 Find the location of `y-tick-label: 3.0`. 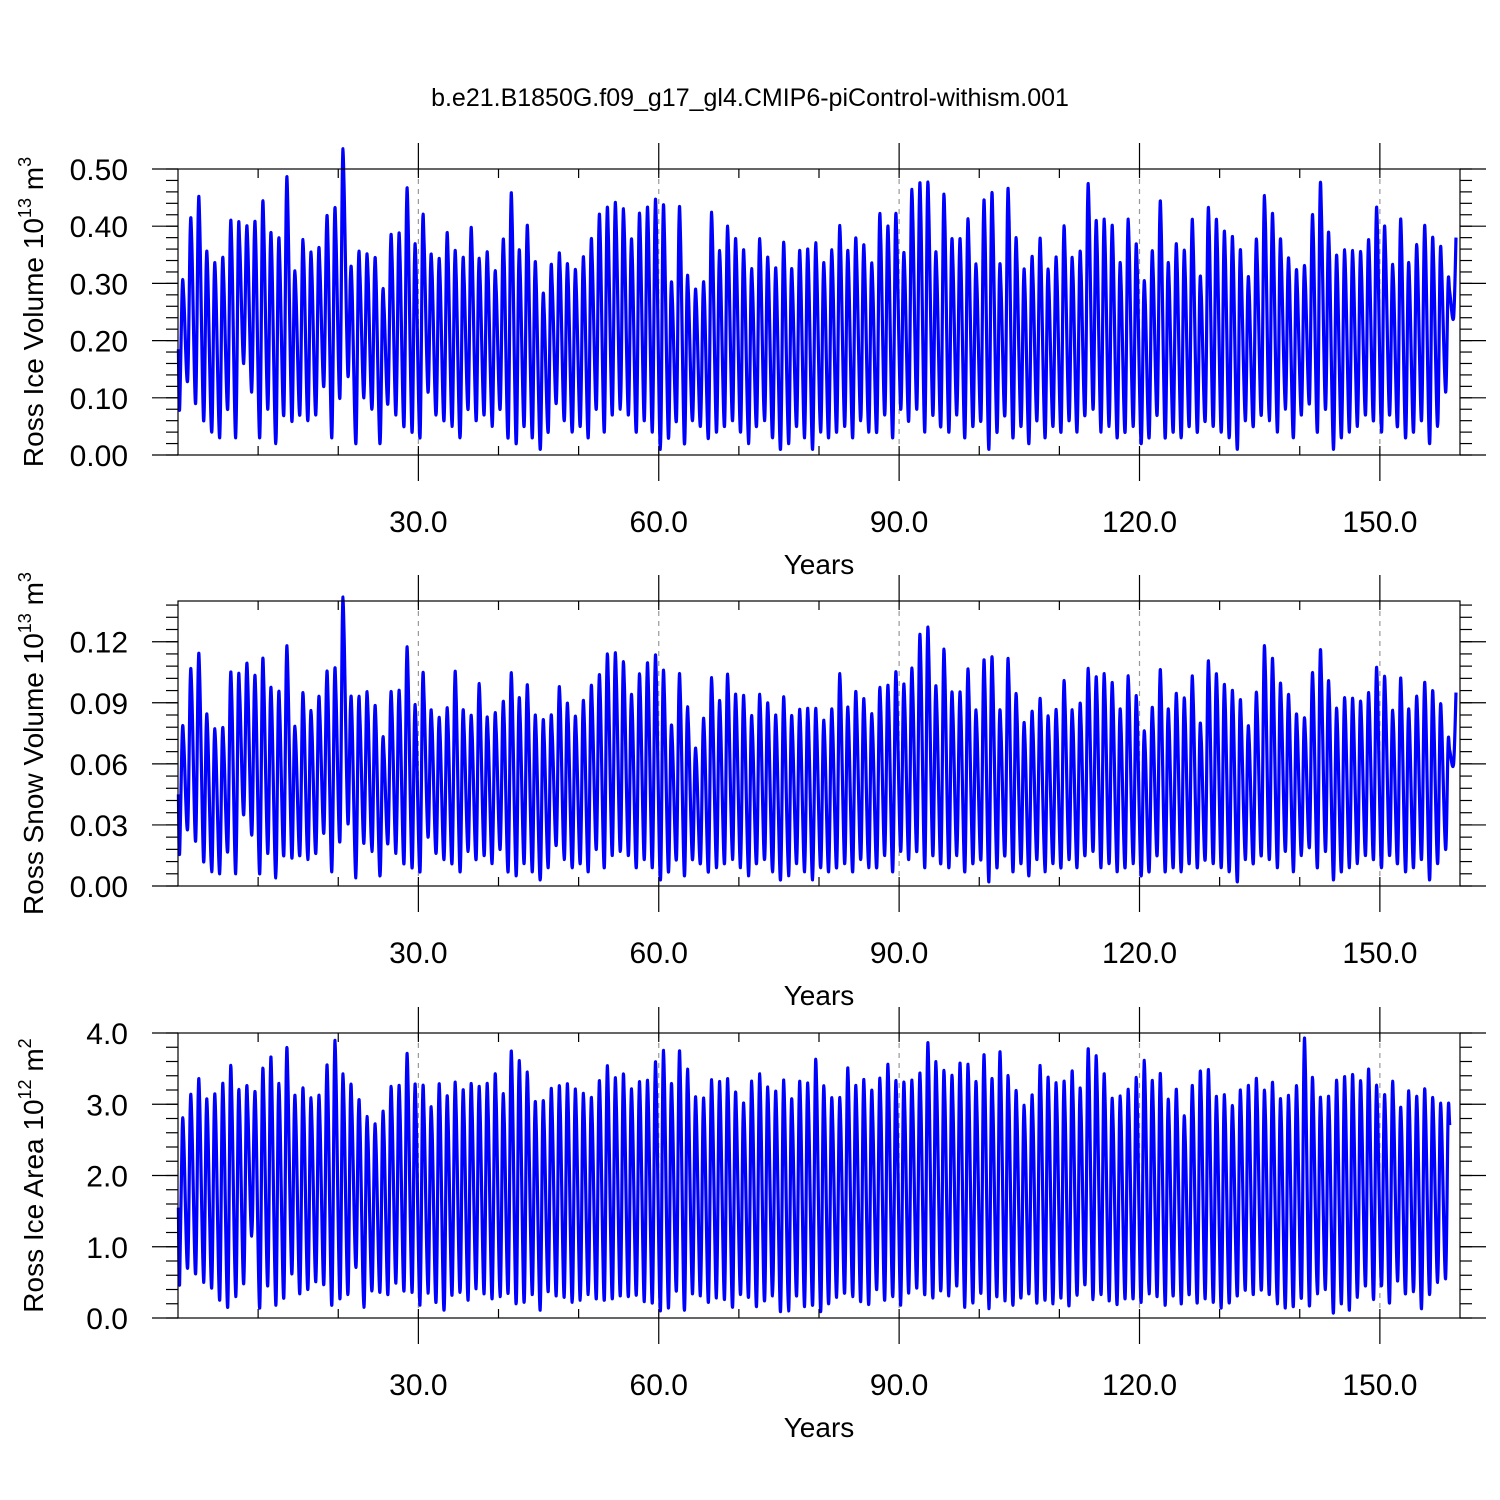

y-tick-label: 3.0 is located at coordinates (107, 1105).